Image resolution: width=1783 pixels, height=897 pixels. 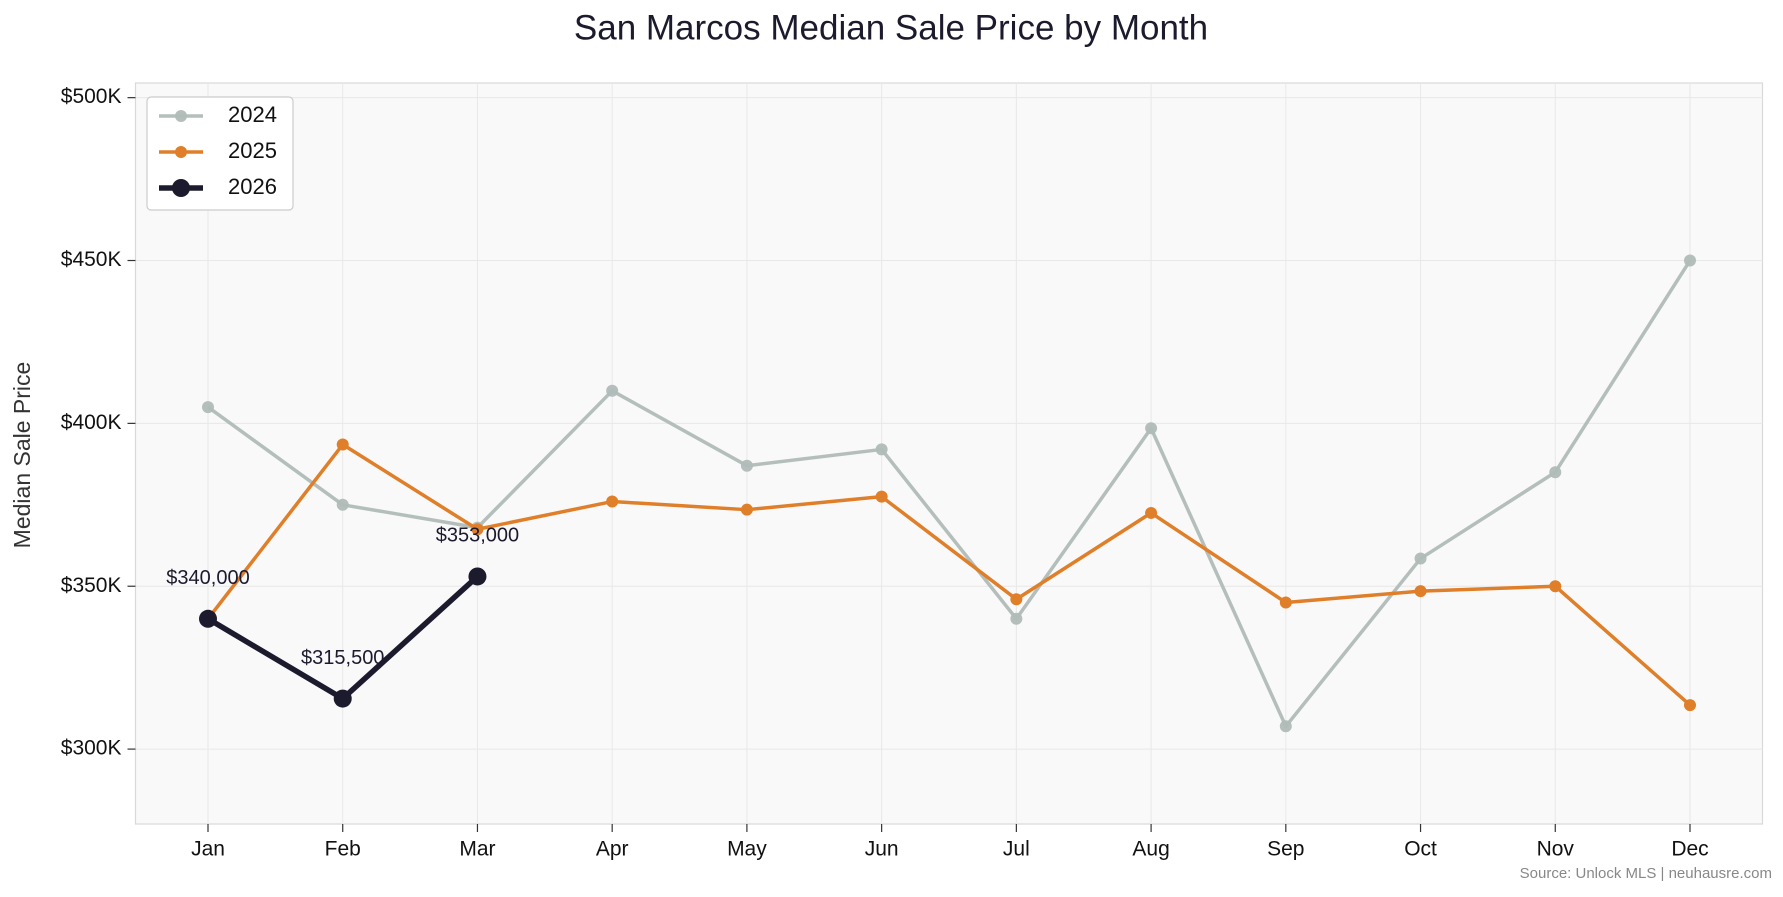 I want to click on x-tick-label: Apr, so click(x=612, y=849).